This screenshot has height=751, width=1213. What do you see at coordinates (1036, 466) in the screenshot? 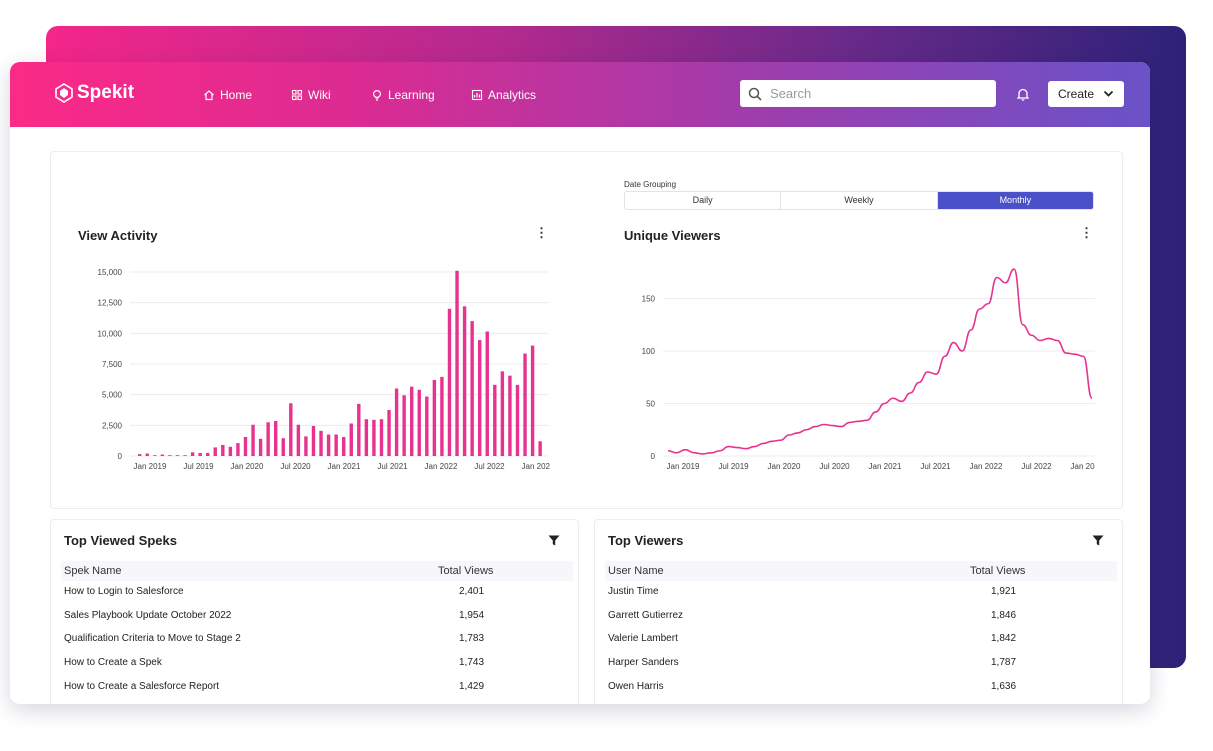
I see `x-tick-label: Jul 2022` at bounding box center [1036, 466].